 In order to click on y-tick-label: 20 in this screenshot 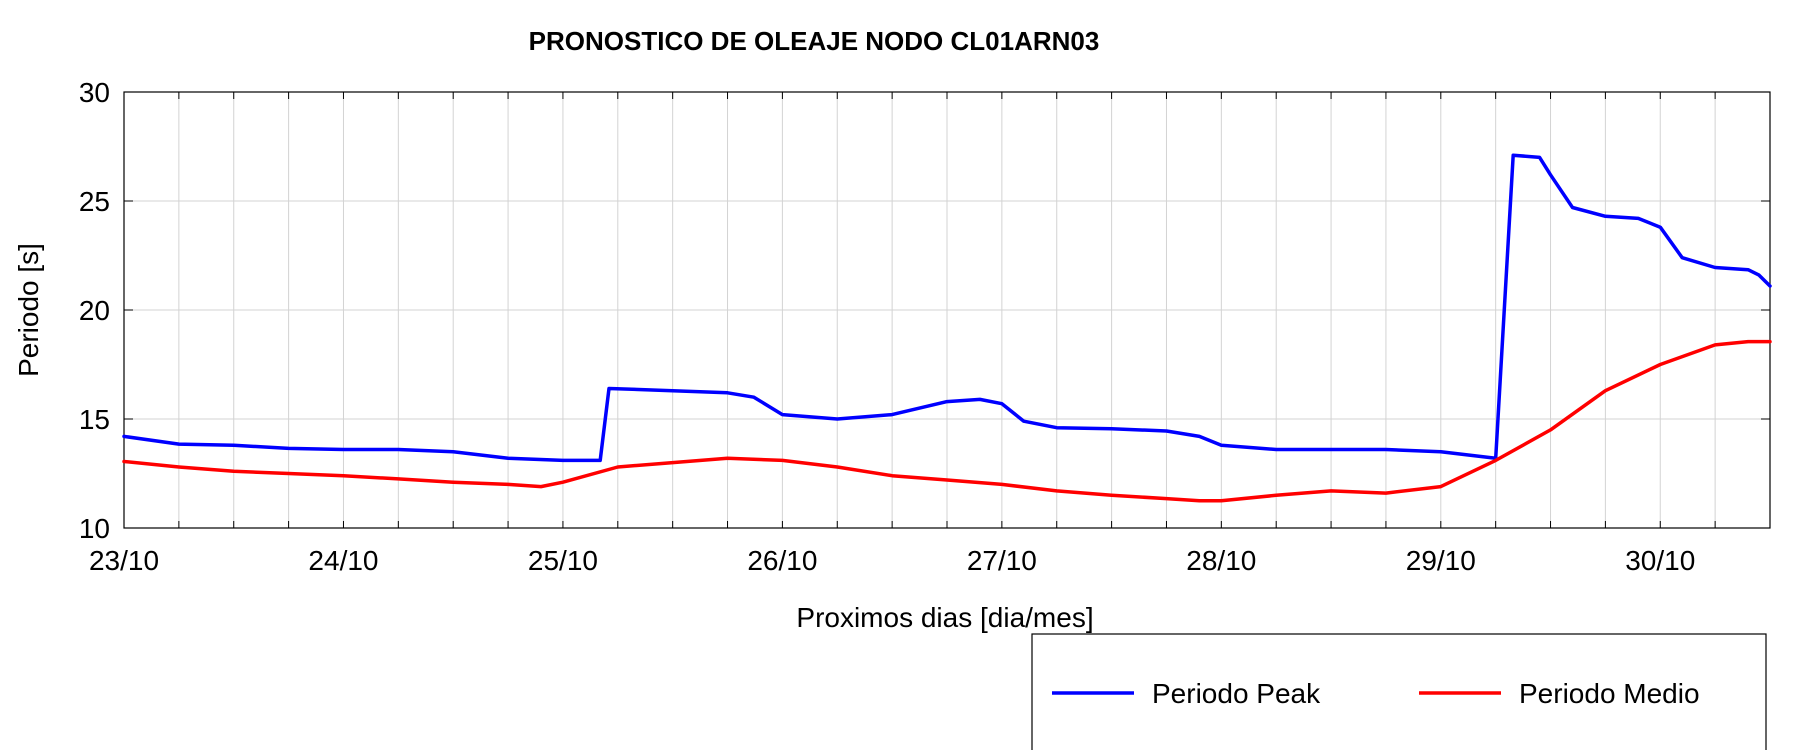, I will do `click(94, 310)`.